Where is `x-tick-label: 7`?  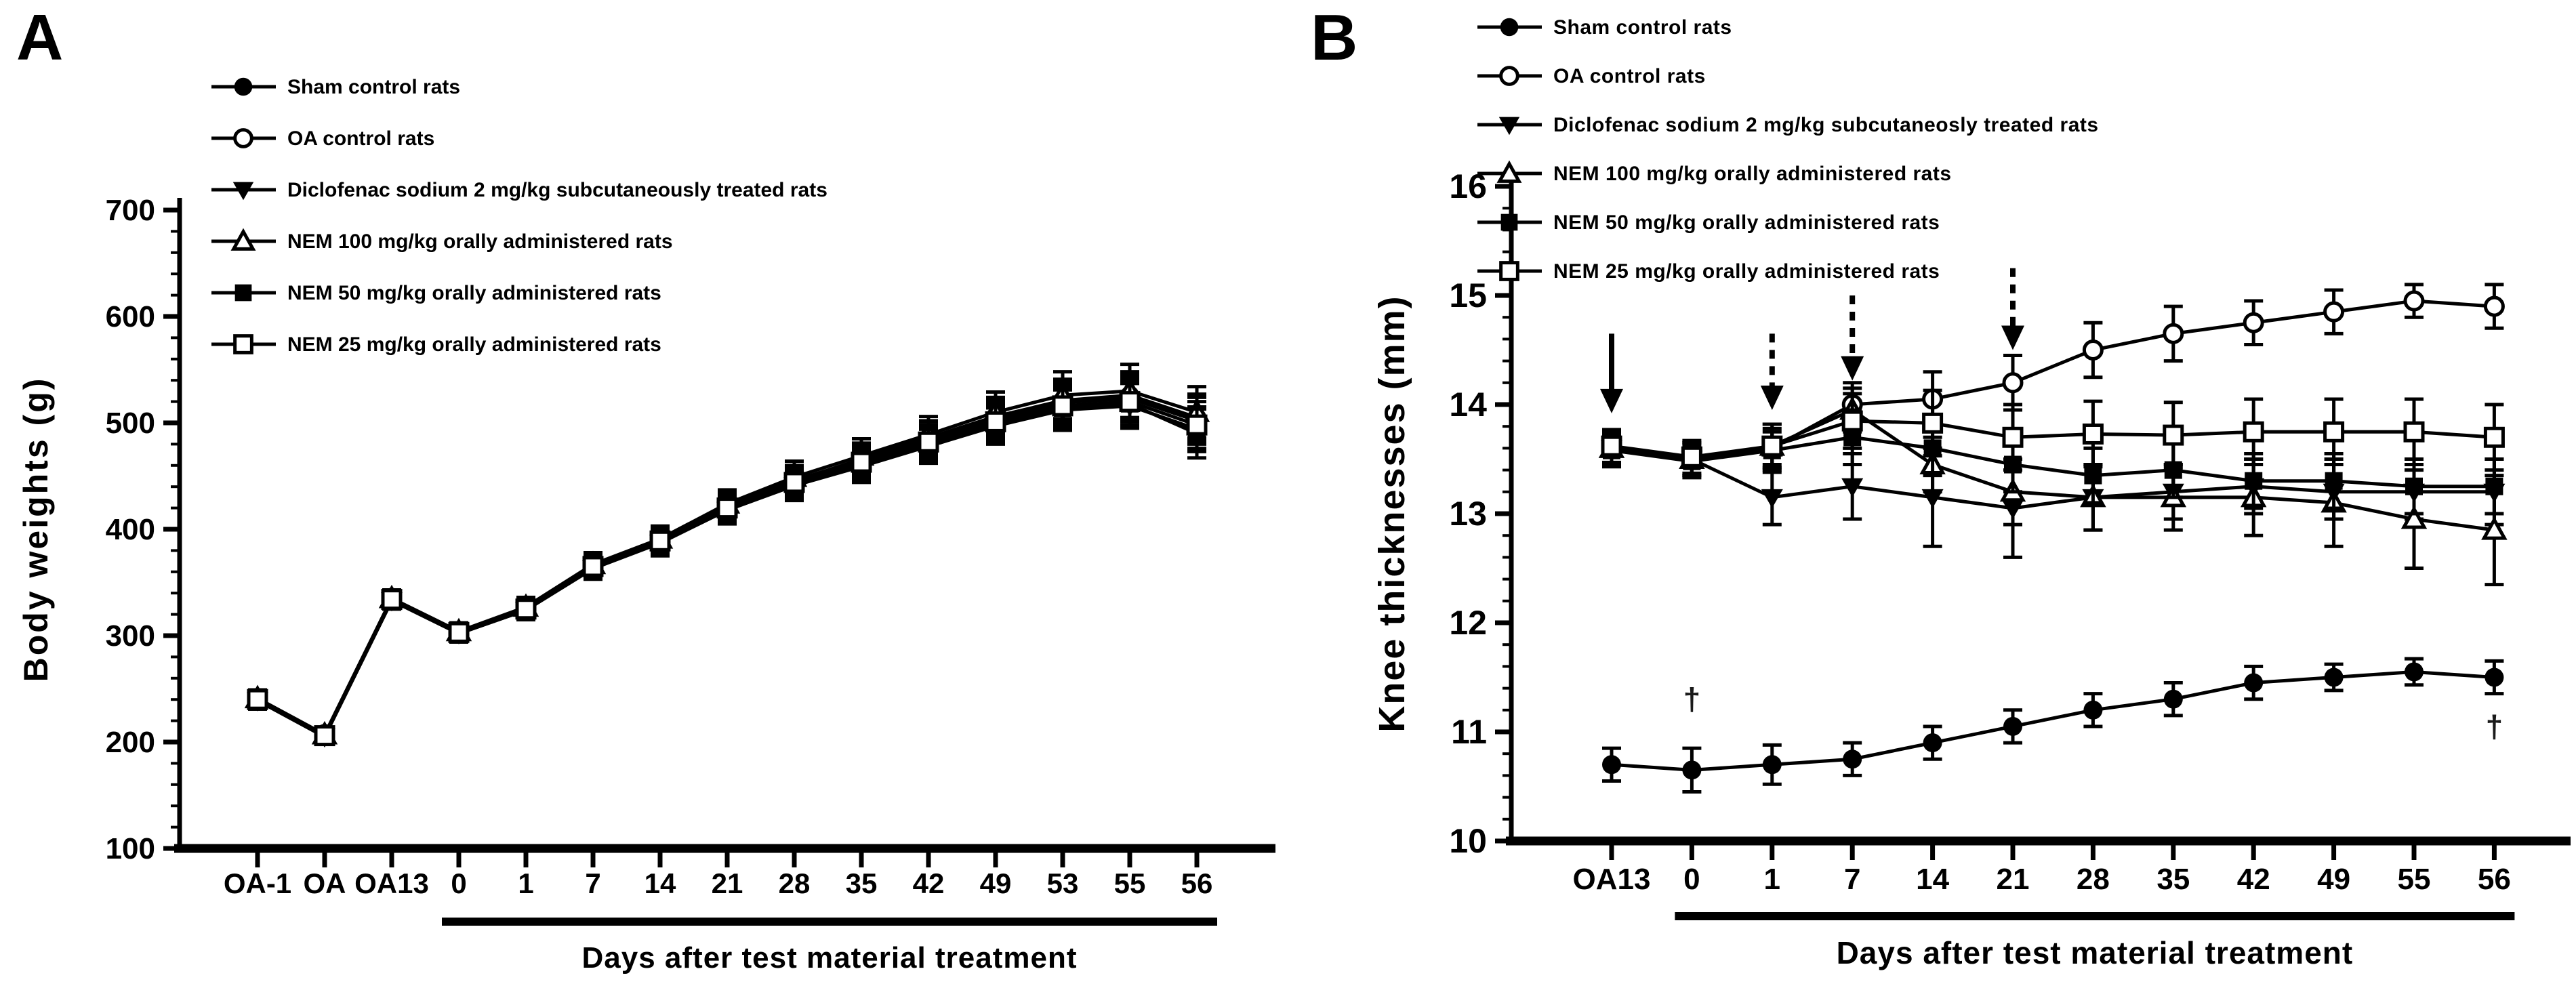 x-tick-label: 7 is located at coordinates (593, 883).